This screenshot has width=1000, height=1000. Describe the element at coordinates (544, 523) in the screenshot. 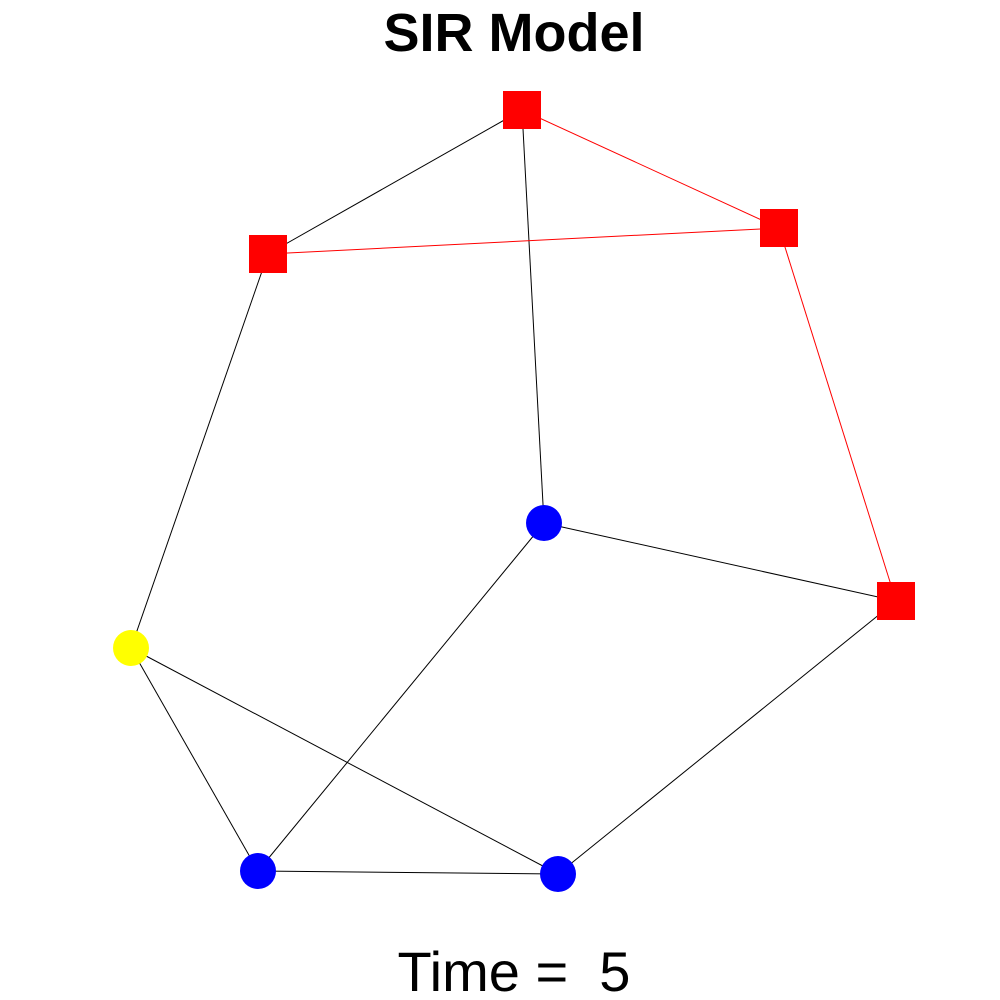

I see `node-n5-susceptible` at that location.